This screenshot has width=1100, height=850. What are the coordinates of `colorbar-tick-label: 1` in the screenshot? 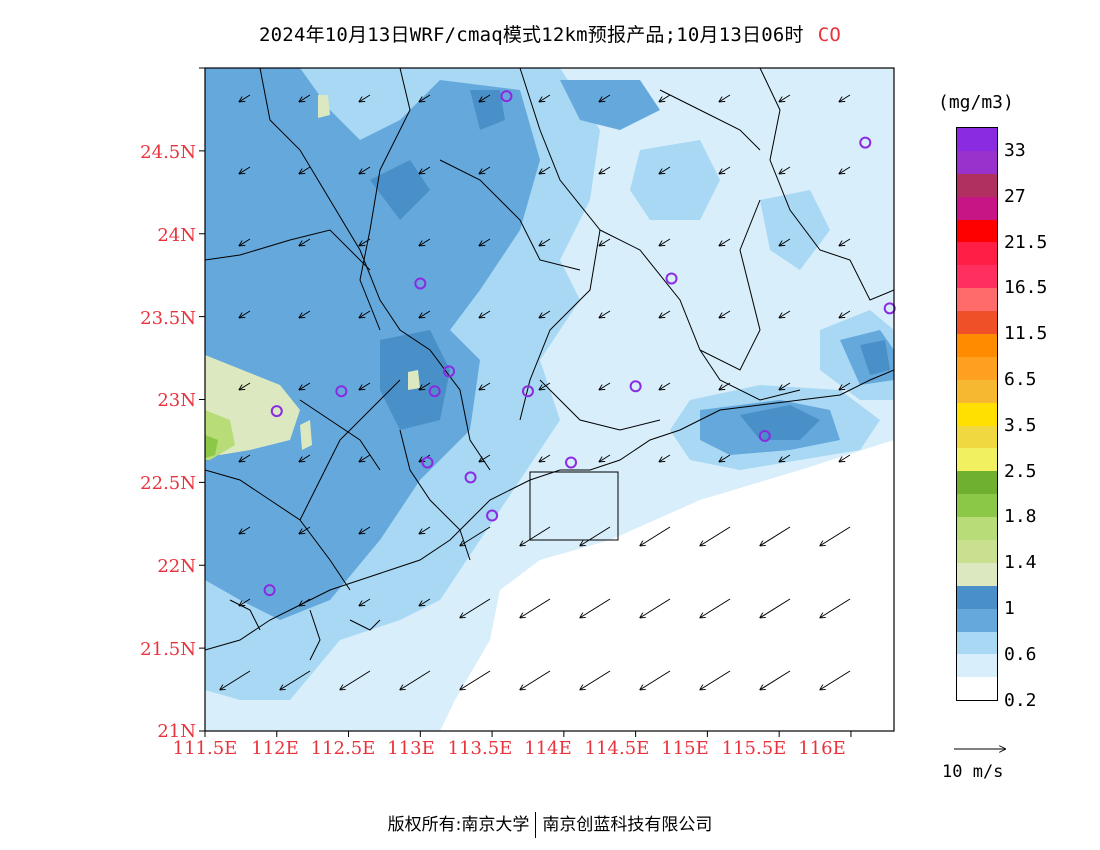 It's located at (1009, 608).